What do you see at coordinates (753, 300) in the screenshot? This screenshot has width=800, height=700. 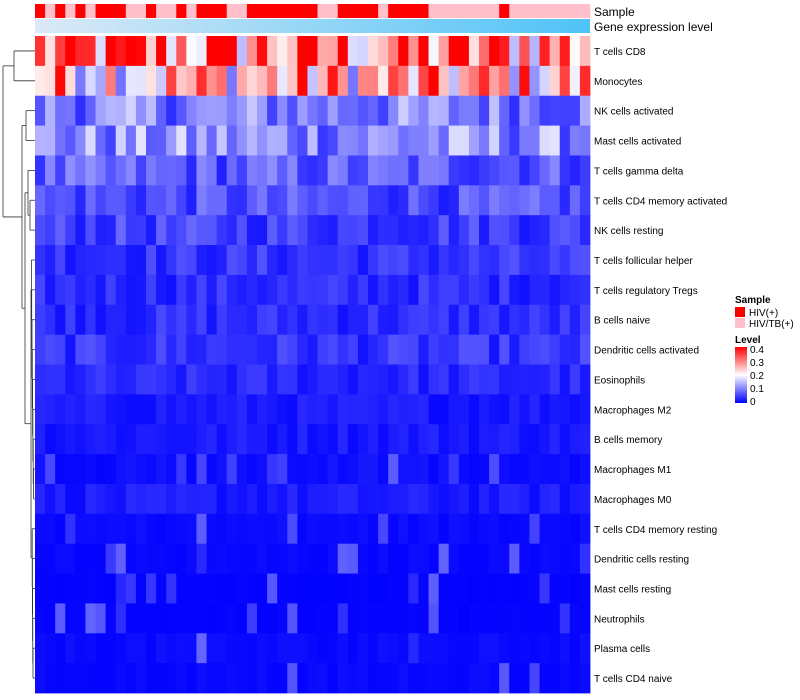 I see `legend-sample-title: Sample` at bounding box center [753, 300].